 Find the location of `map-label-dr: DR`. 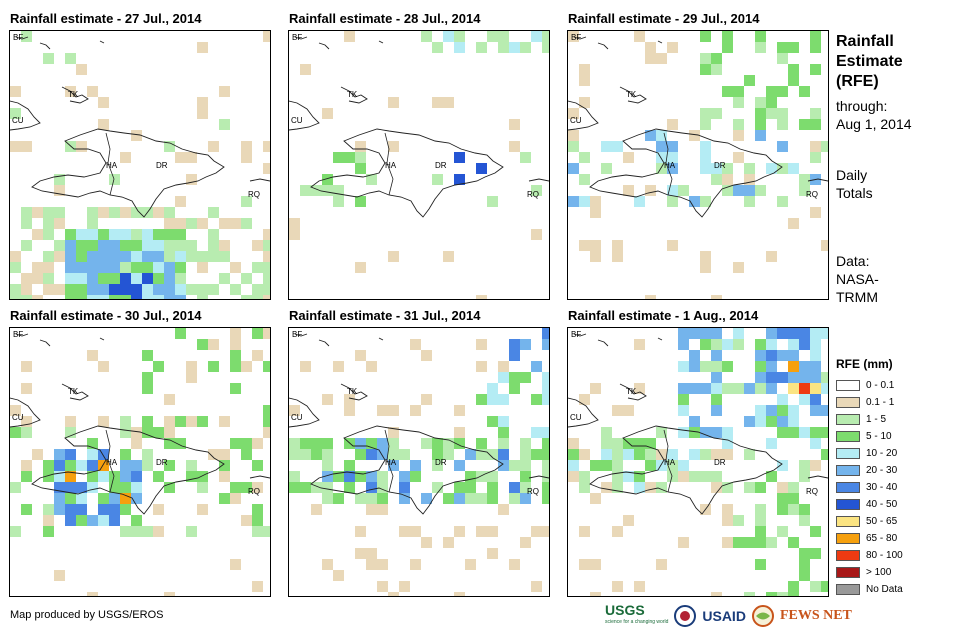

map-label-dr: DR is located at coordinates (162, 165).